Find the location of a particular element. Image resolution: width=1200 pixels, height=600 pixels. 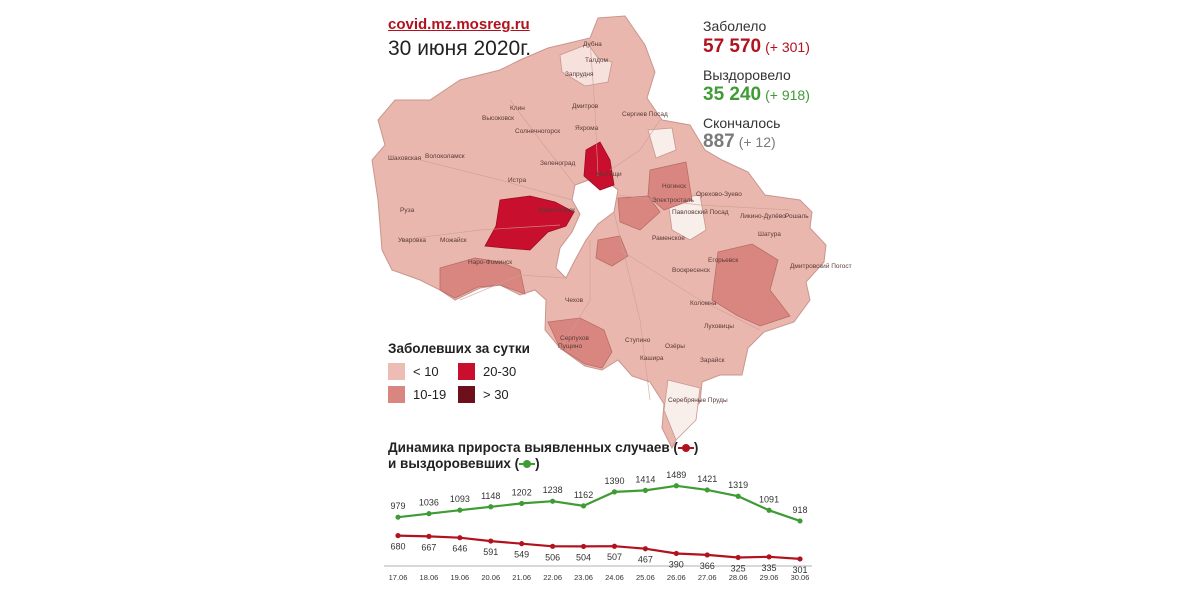

data-label: 1414 is located at coordinates (645, 479).